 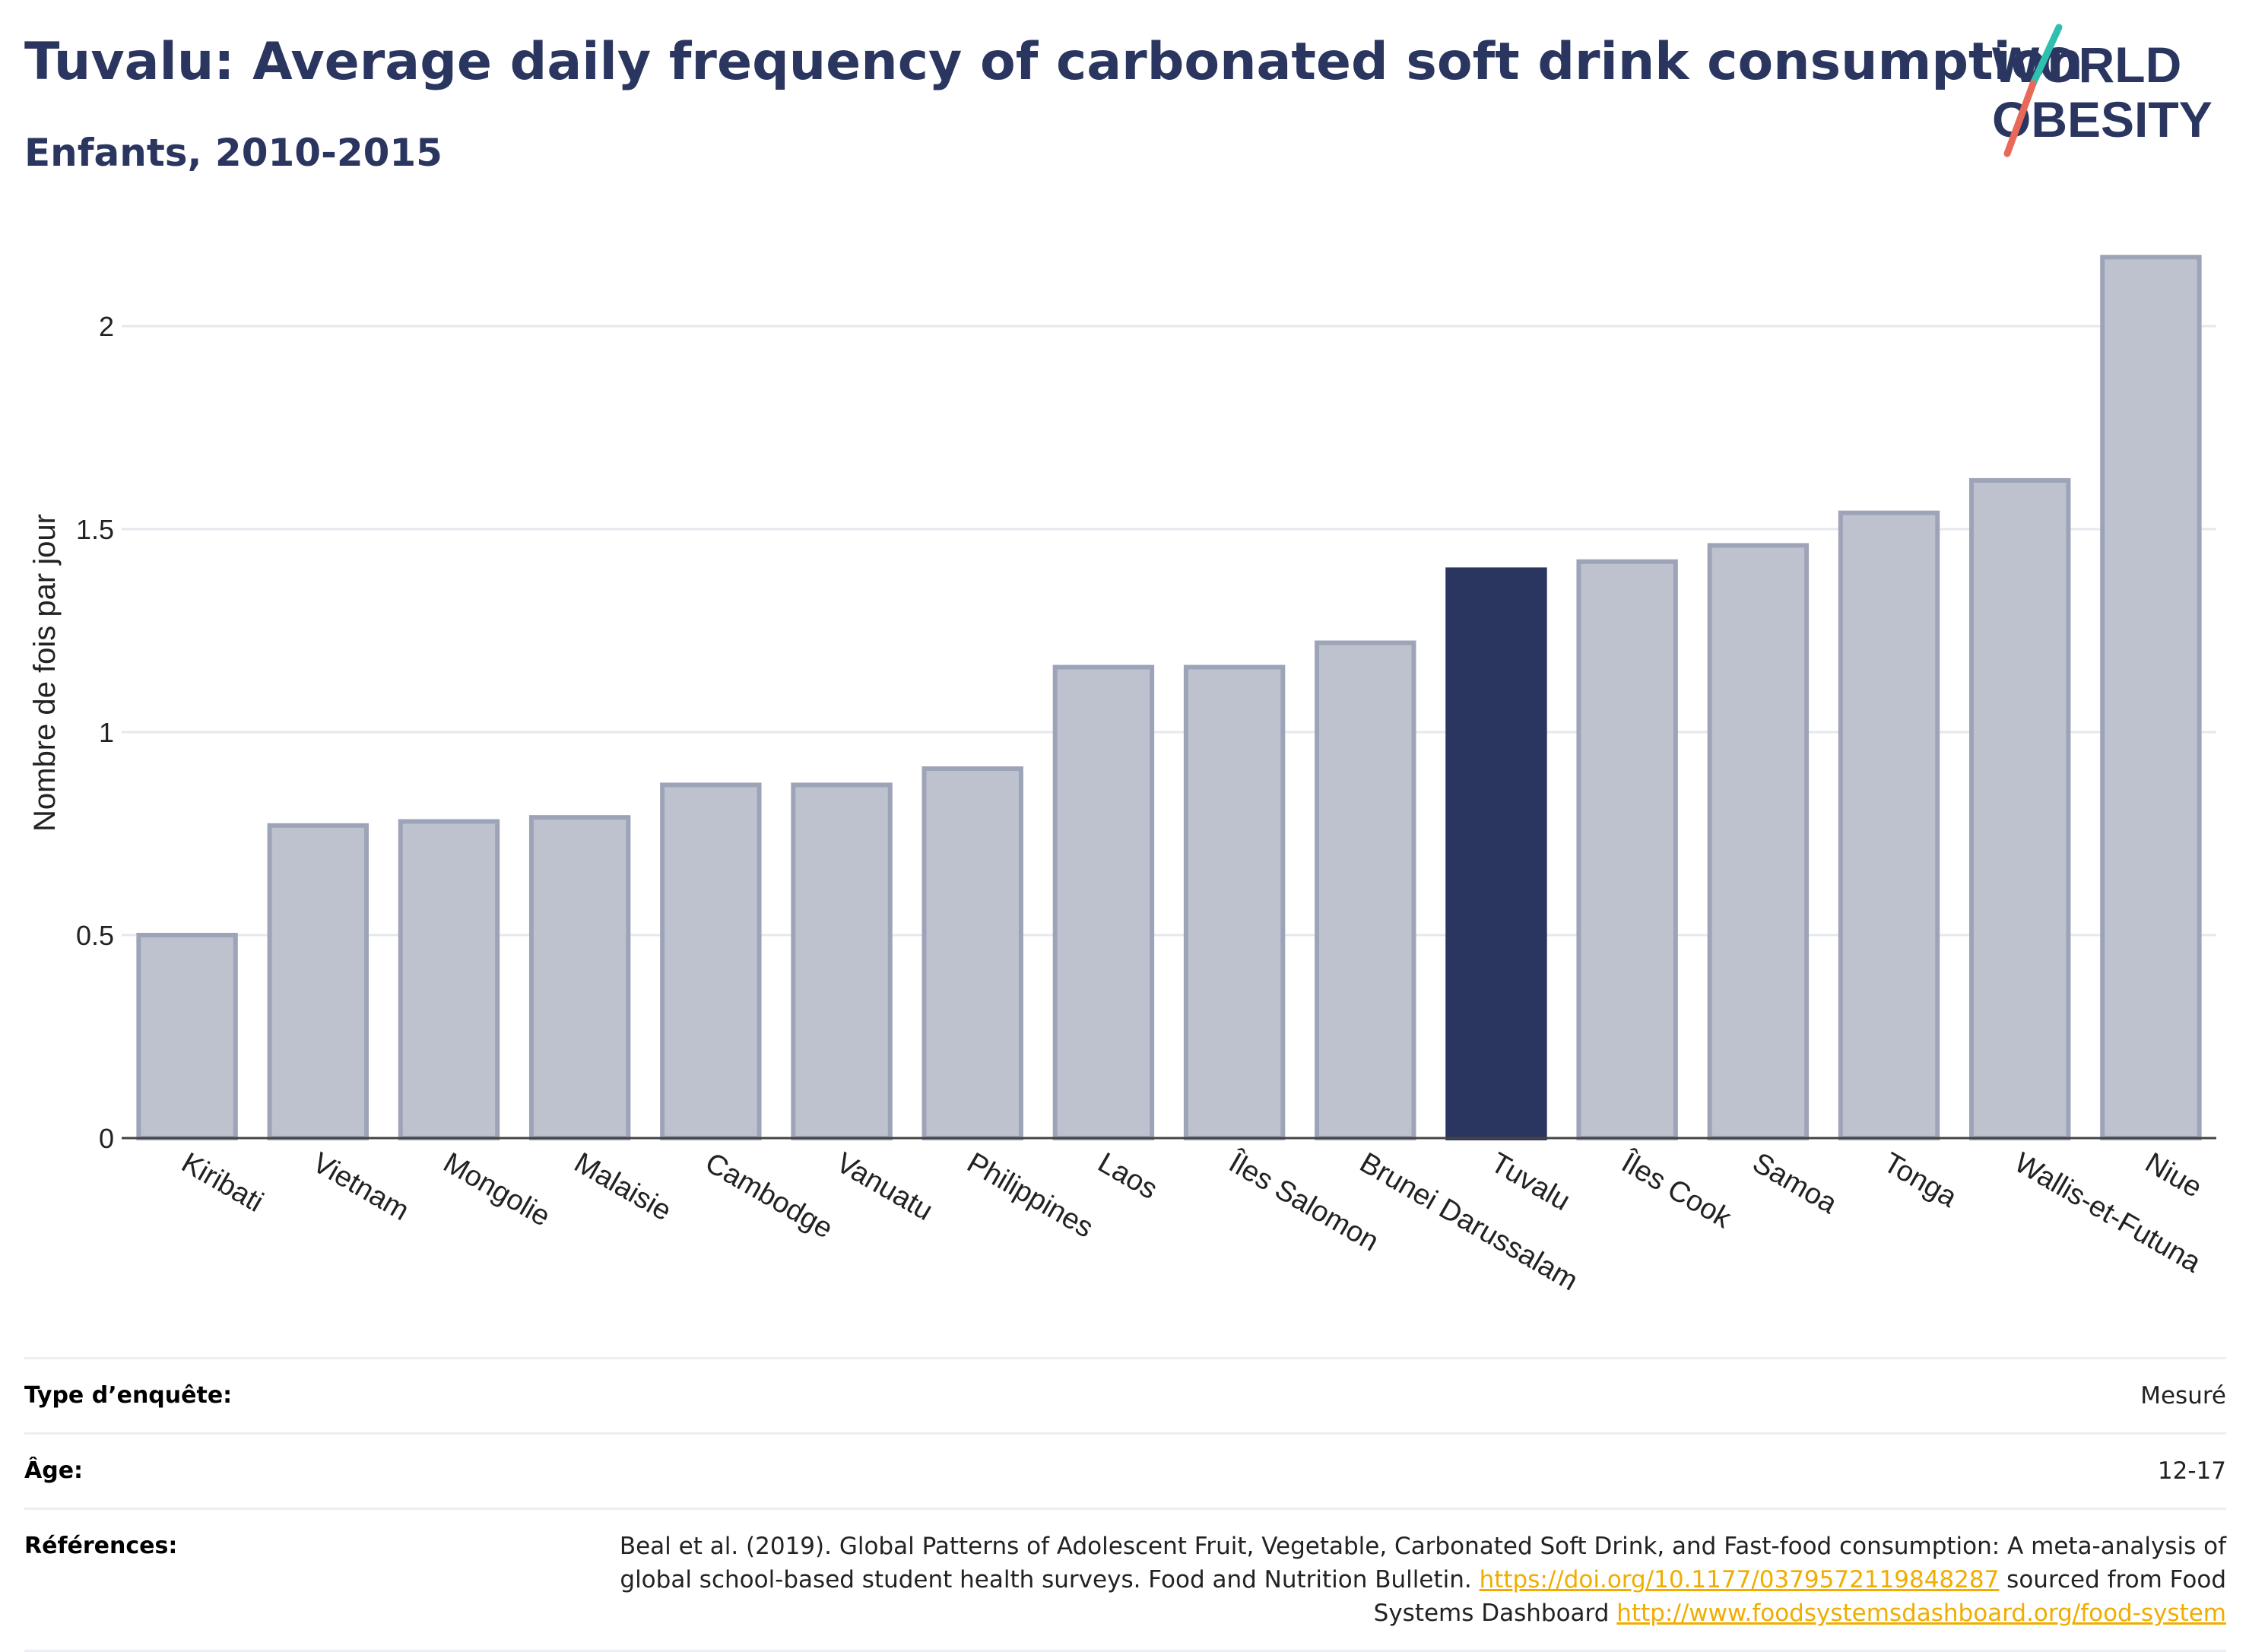 What do you see at coordinates (768, 1195) in the screenshot?
I see `x-tick-label: Cambodge` at bounding box center [768, 1195].